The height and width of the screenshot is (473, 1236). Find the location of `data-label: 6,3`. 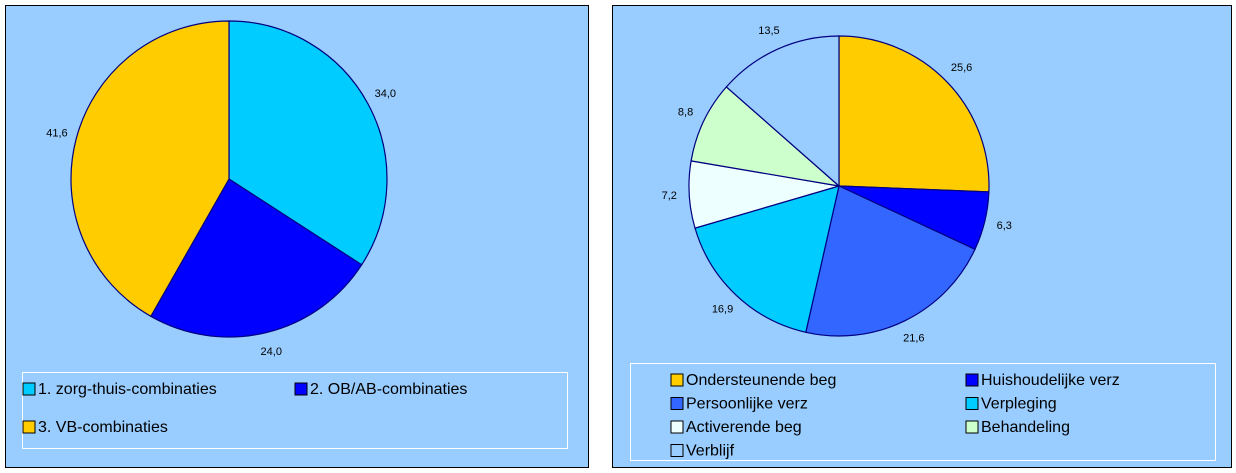

data-label: 6,3 is located at coordinates (1004, 226).